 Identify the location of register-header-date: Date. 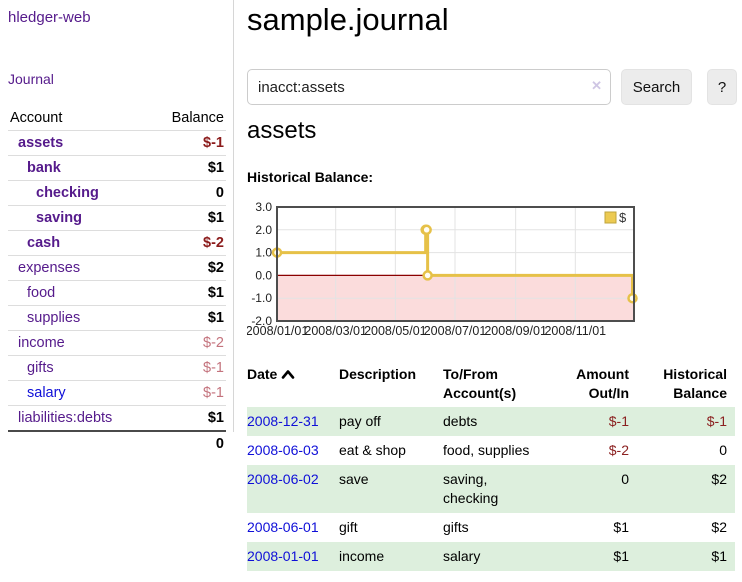
(293, 384).